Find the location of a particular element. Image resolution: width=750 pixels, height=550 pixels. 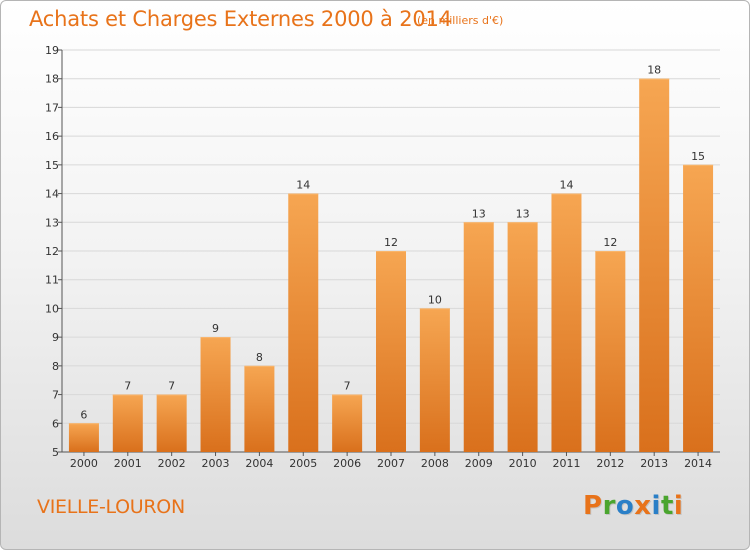

data-label-2009: 13 is located at coordinates (479, 213).